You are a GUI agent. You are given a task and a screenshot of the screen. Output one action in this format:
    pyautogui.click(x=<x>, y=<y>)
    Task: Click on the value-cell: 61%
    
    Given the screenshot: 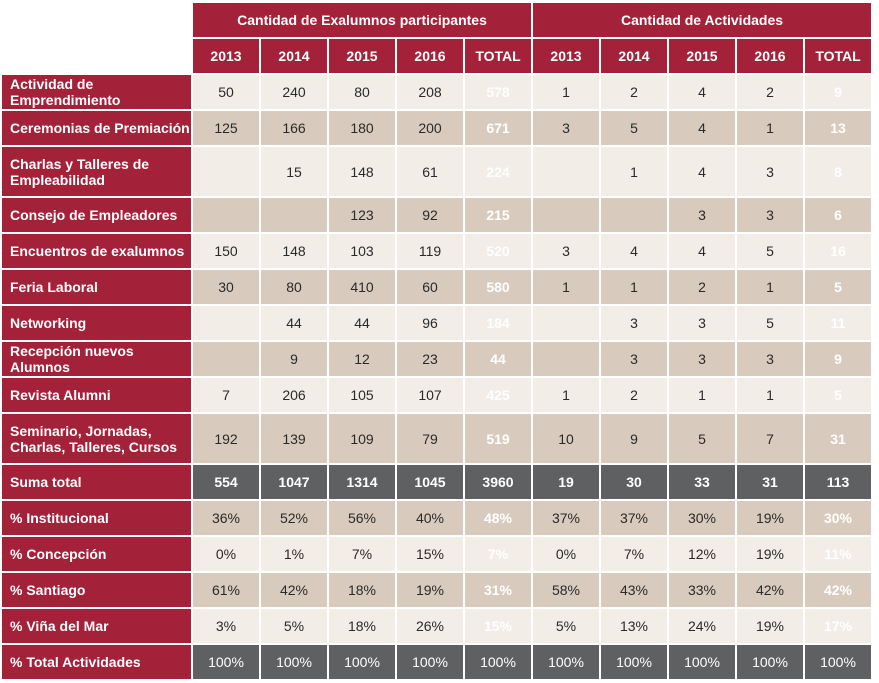 What is the action you would take?
    pyautogui.click(x=226, y=590)
    